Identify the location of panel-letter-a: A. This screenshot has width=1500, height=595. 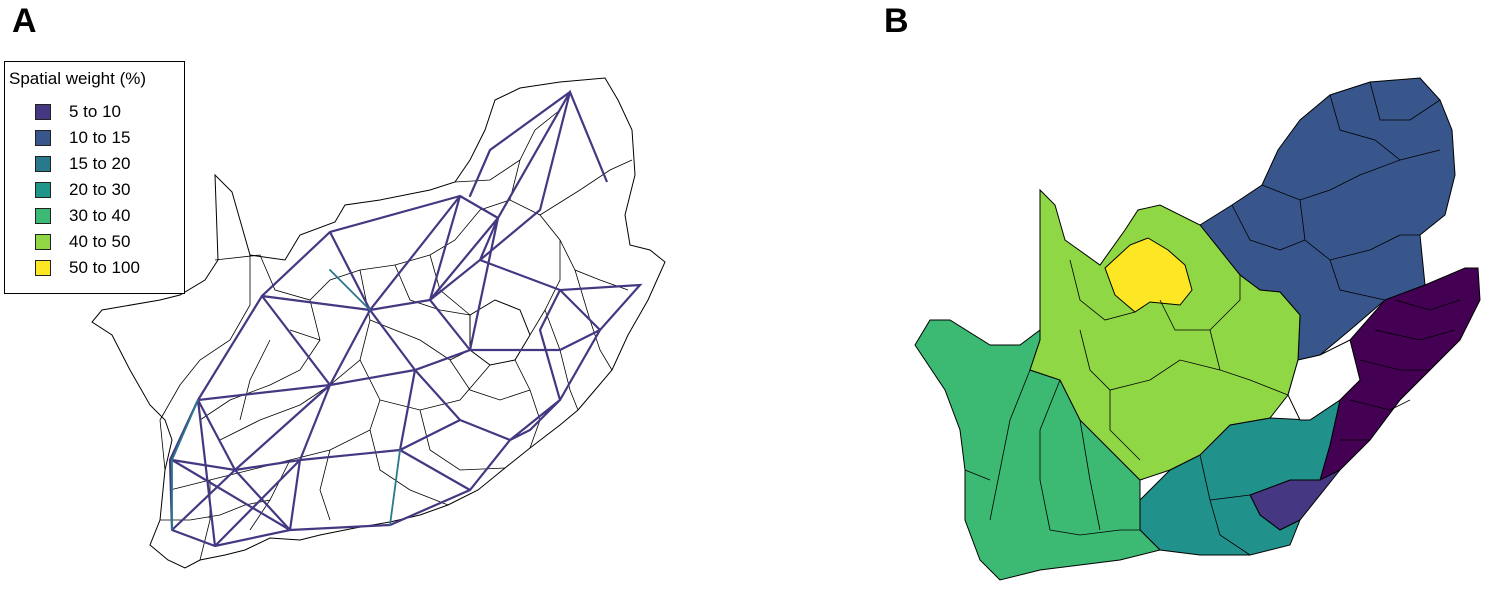
(24, 21).